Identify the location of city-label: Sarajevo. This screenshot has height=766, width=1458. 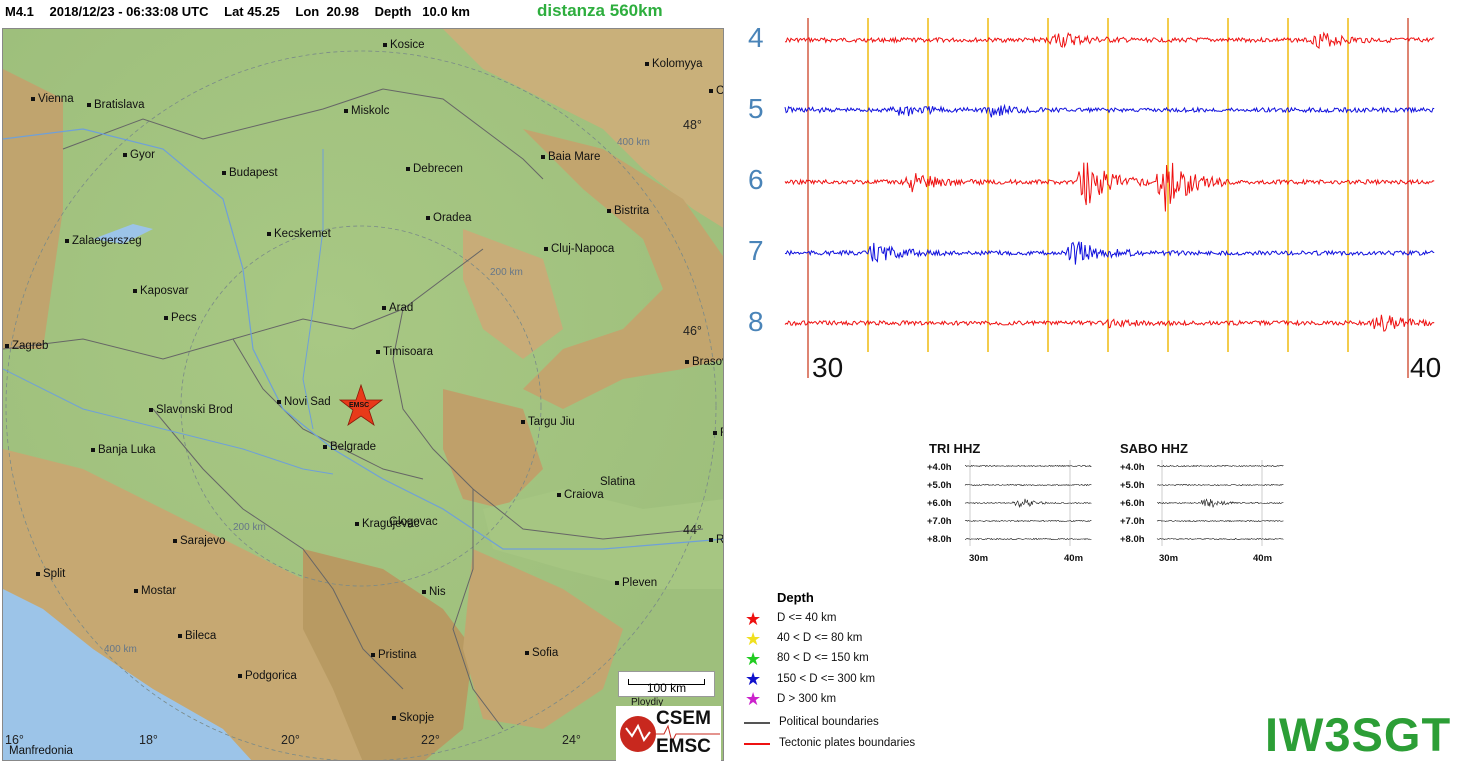
(199, 541).